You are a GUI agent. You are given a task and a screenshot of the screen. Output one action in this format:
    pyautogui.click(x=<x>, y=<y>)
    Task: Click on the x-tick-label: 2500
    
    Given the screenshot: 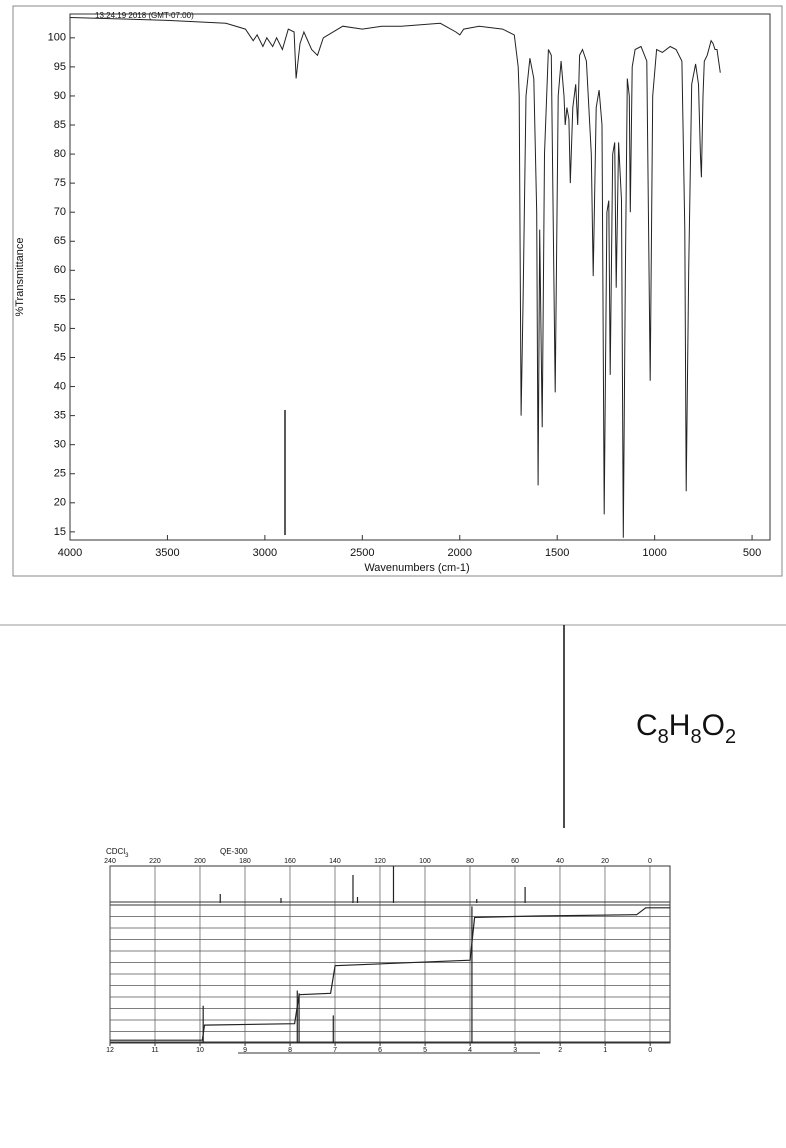 What is the action you would take?
    pyautogui.click(x=362, y=553)
    